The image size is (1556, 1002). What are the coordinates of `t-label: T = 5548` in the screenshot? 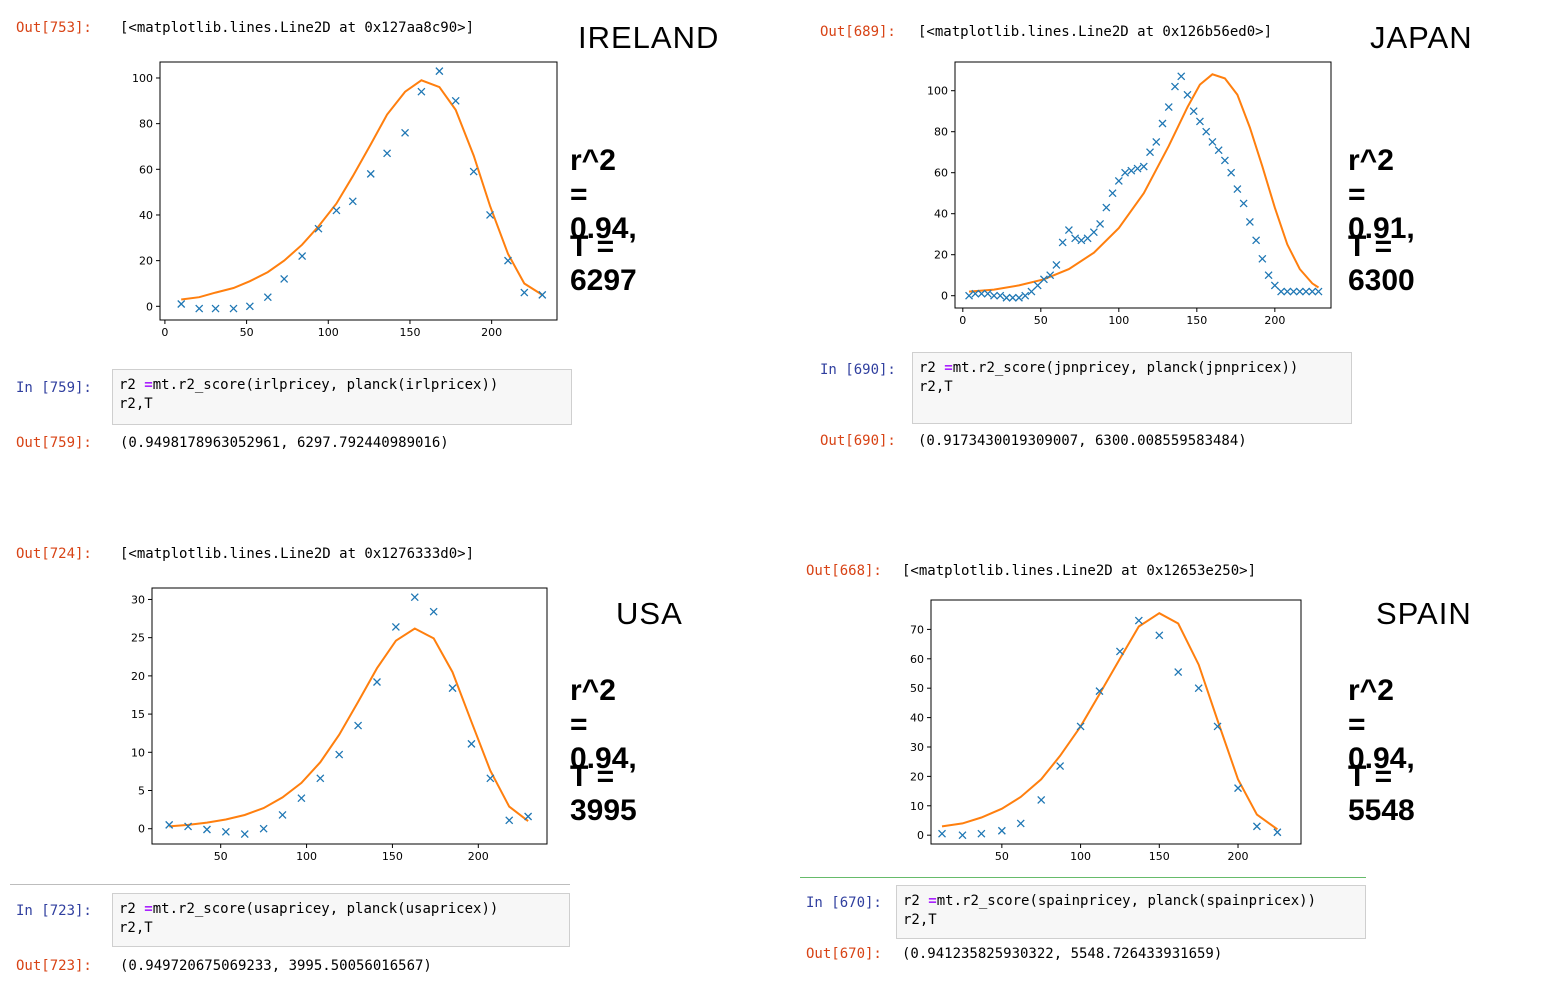 It's located at (1381, 793).